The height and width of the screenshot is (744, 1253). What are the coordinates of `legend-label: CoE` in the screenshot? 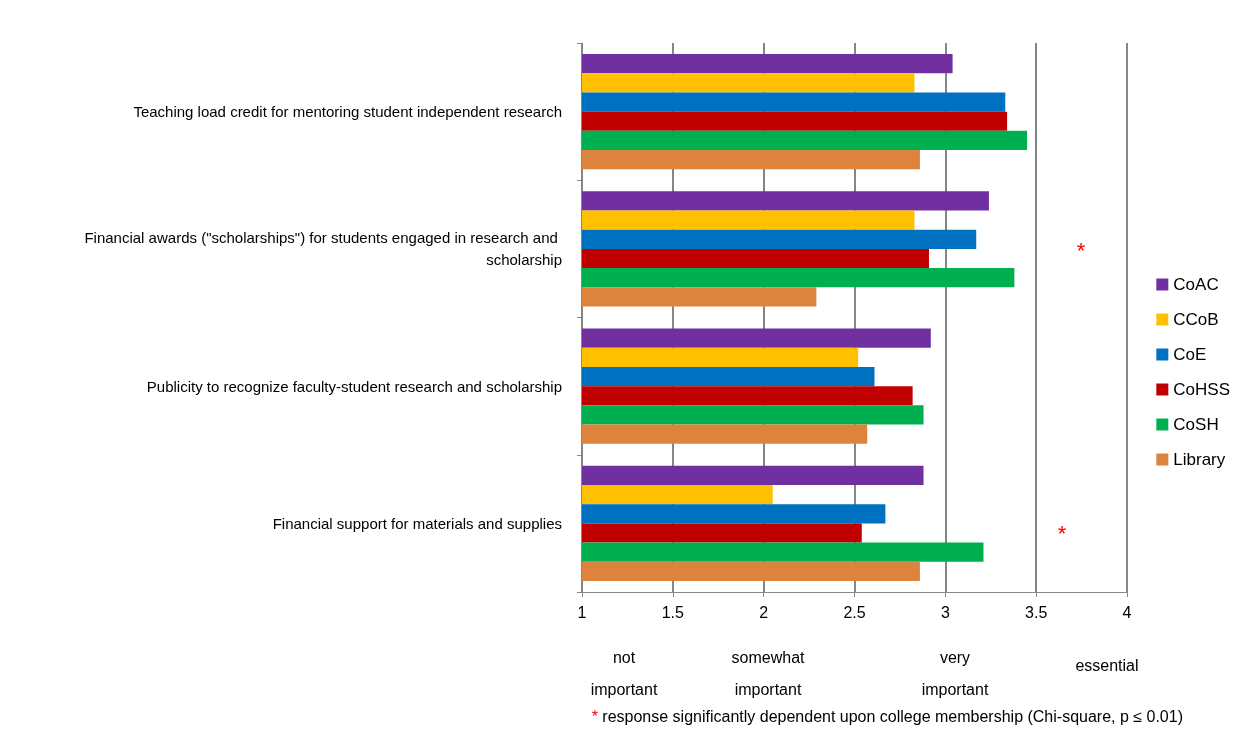 It's located at (1190, 354).